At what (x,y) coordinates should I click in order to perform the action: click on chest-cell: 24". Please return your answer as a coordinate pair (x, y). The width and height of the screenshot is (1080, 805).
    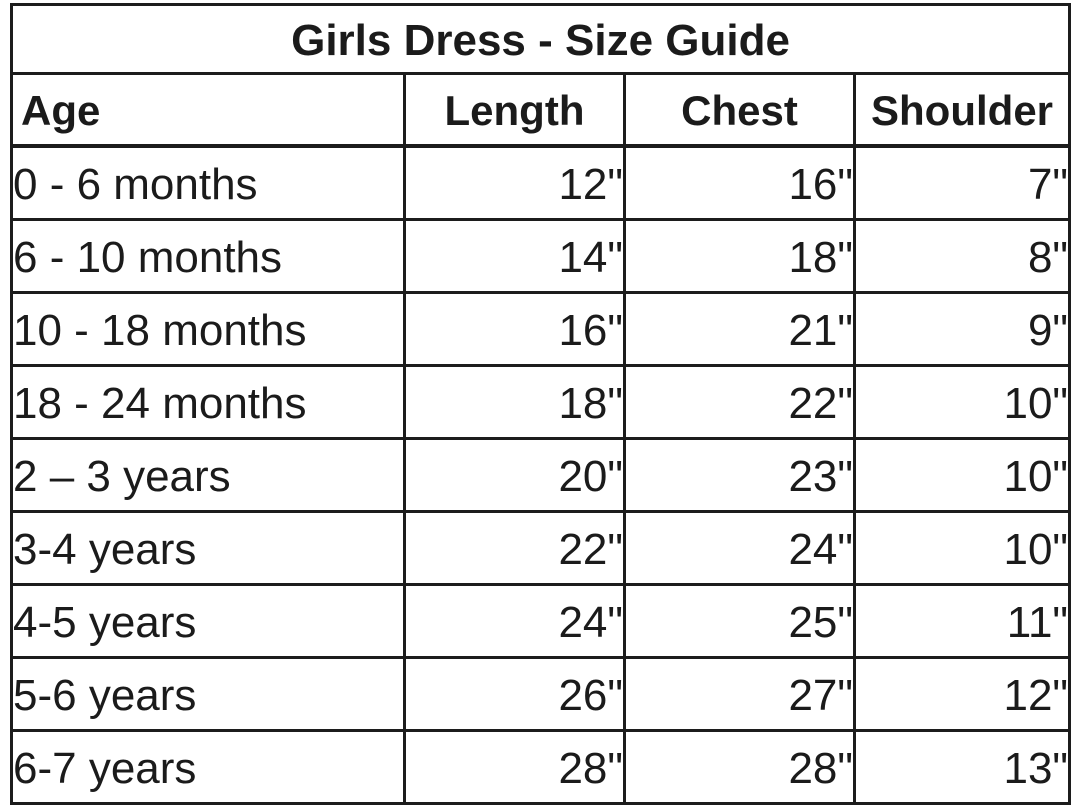
    Looking at the image, I should click on (739, 548).